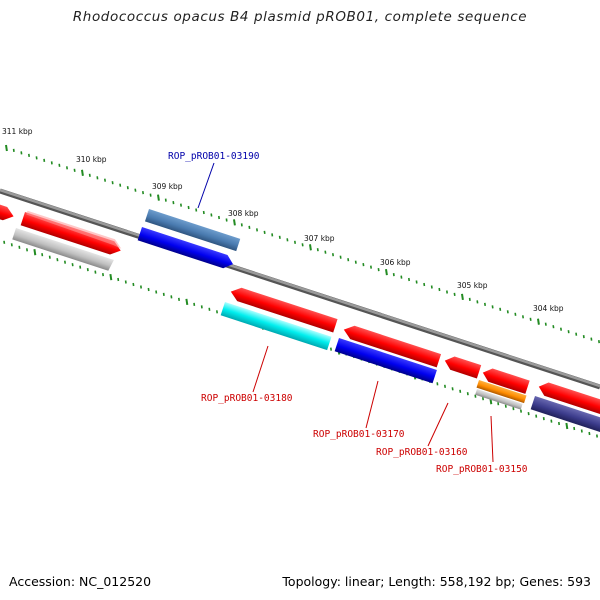  Describe the element at coordinates (395, 262) in the screenshot. I see `scale-label-306: 306 kbp` at that location.